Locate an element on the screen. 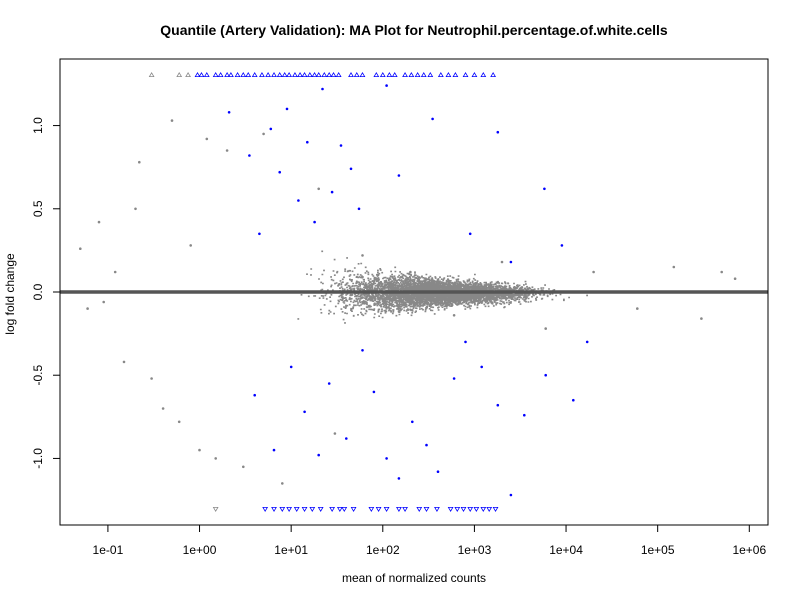  y-tick-label: -0.5 is located at coordinates (38, 375).